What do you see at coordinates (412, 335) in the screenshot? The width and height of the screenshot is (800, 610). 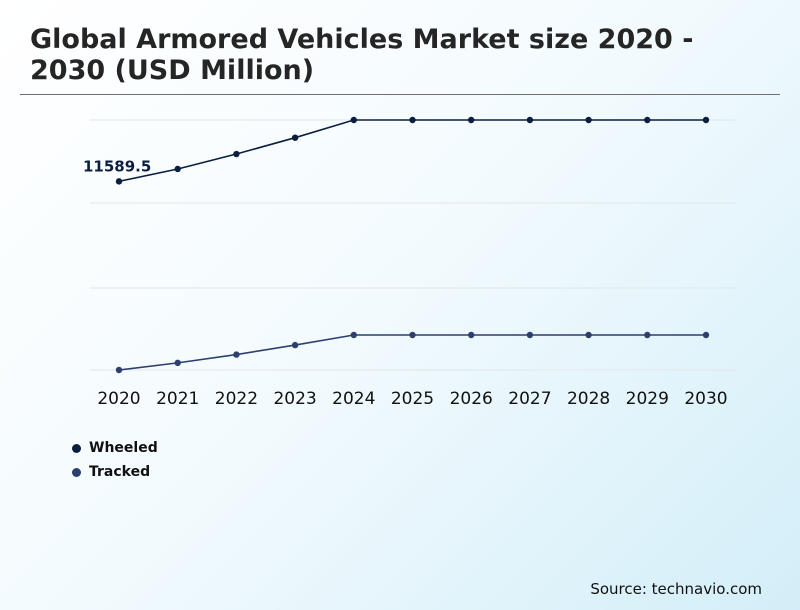 I see `data-point-tracked-2025` at bounding box center [412, 335].